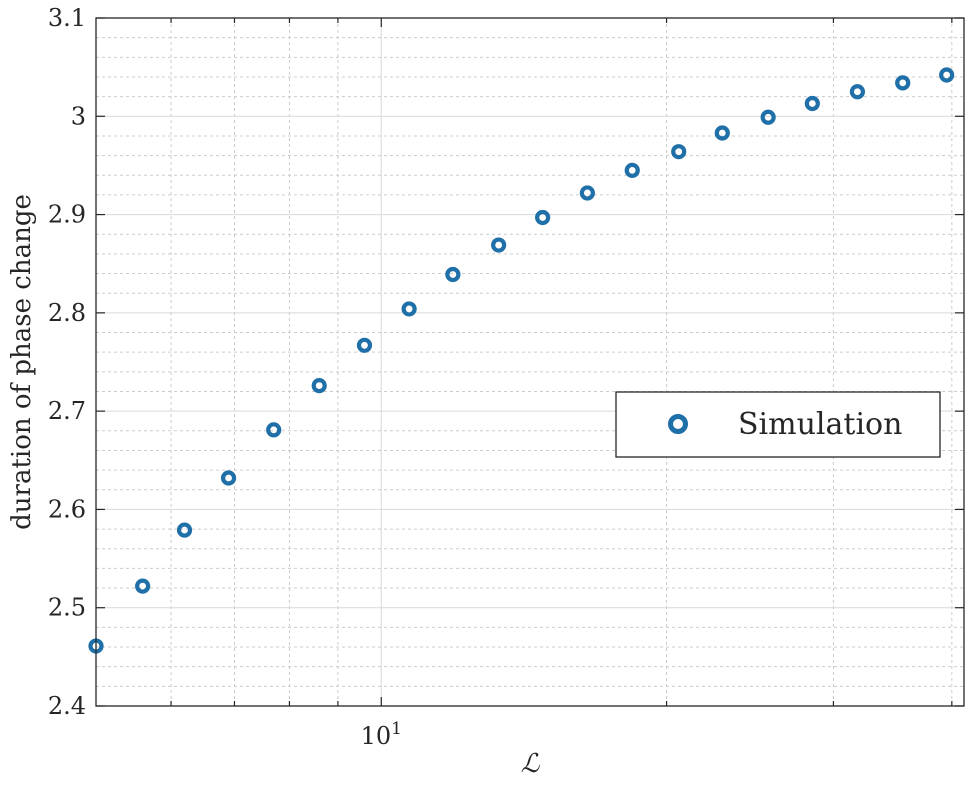 This screenshot has height=788, width=974. Describe the element at coordinates (67, 362) in the screenshot. I see `y-tick-labels: 2.4 2.5 2.6 2.7 2.8 2.9 3 3.1` at that location.